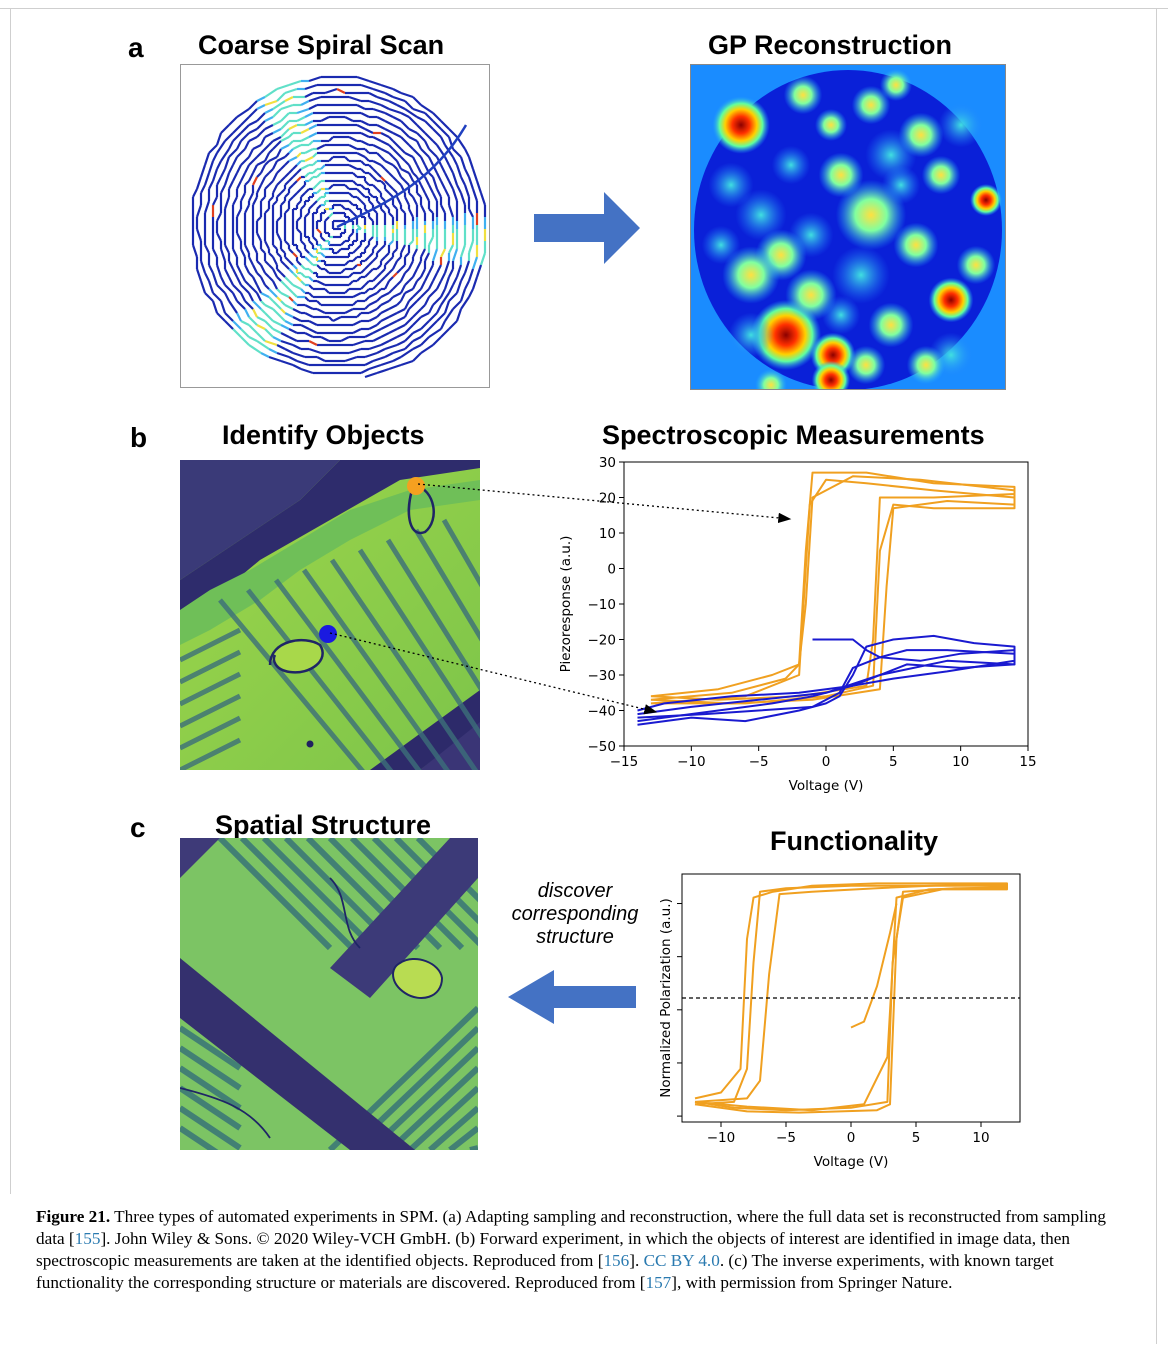 Image resolution: width=1168 pixels, height=1346 pixels. I want to click on frame-left-line, so click(10, 601).